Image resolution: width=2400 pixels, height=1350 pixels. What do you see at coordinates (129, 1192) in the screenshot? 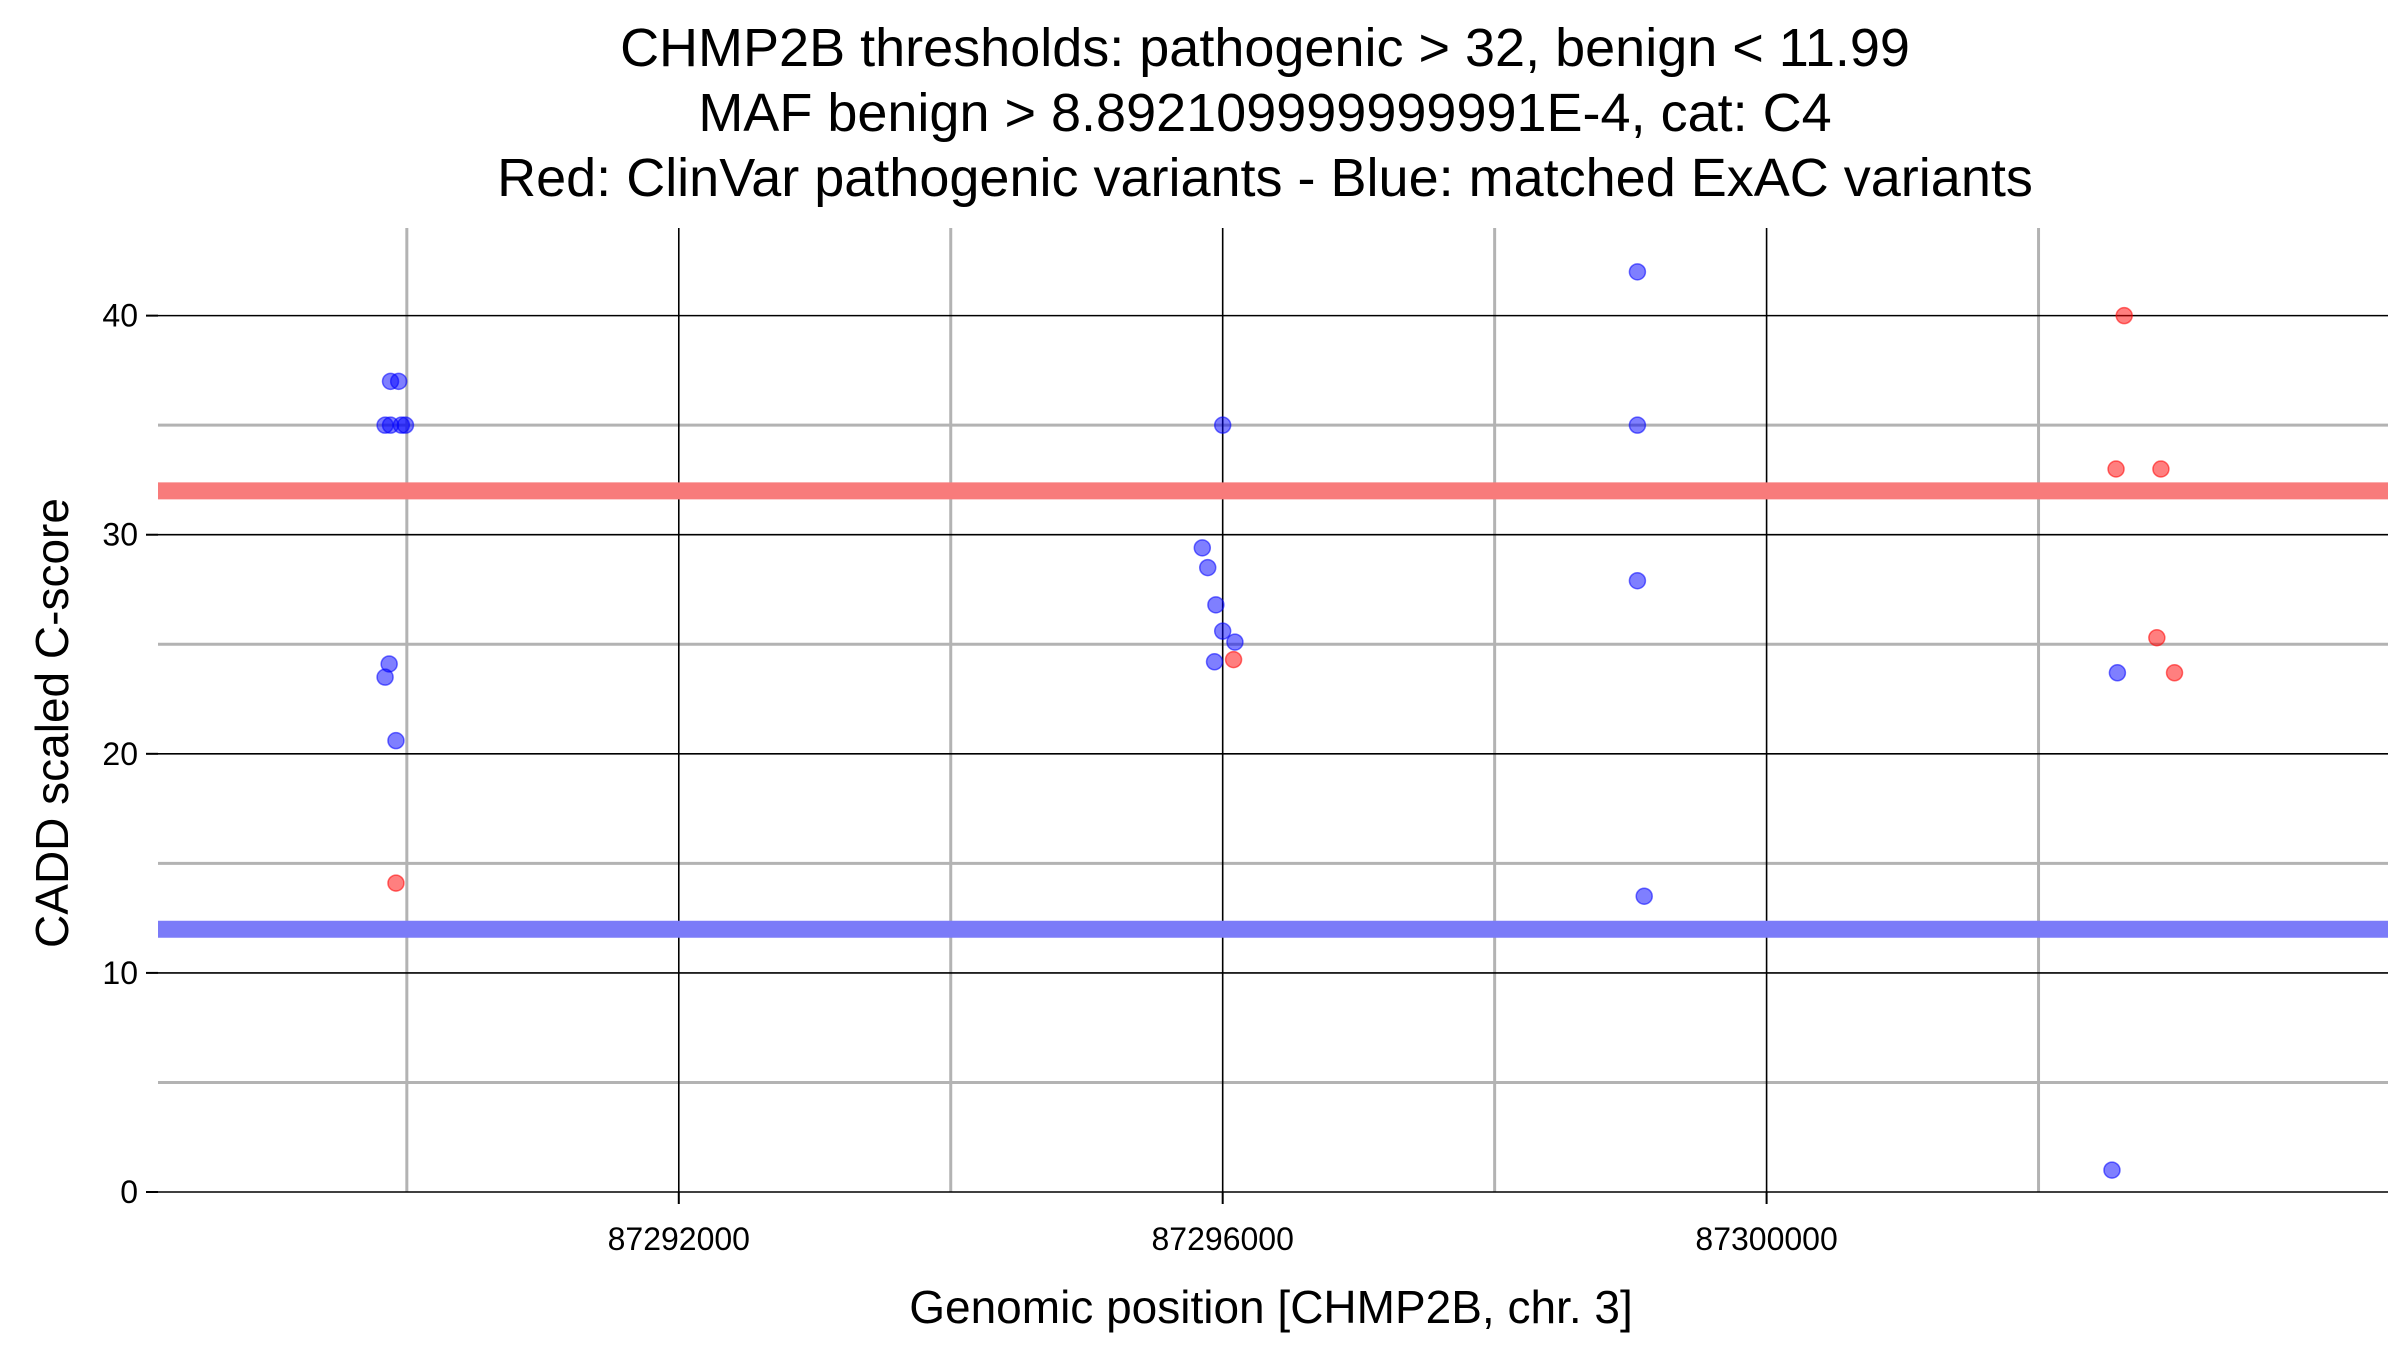
I see `y-tick-label: 0` at bounding box center [129, 1192].